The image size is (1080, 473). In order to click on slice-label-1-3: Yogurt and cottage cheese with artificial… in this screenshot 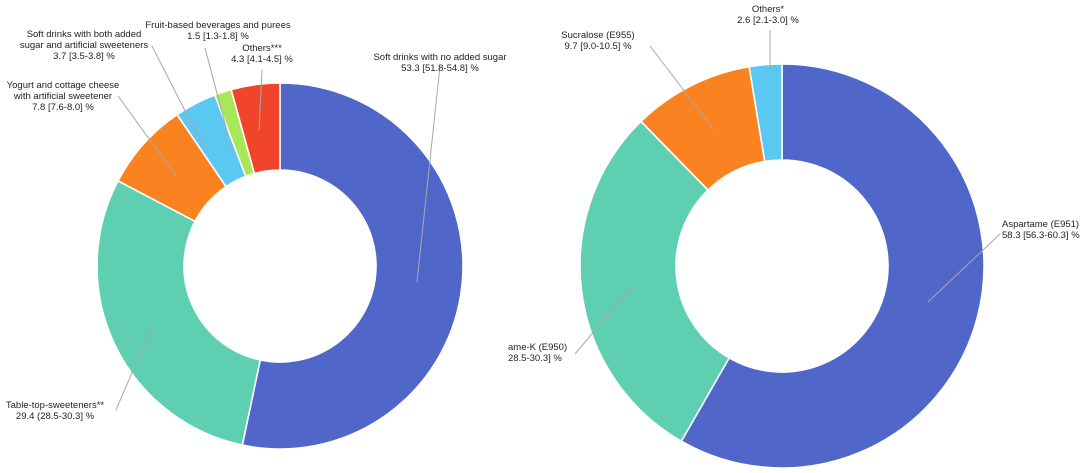, I will do `click(63, 91)`.